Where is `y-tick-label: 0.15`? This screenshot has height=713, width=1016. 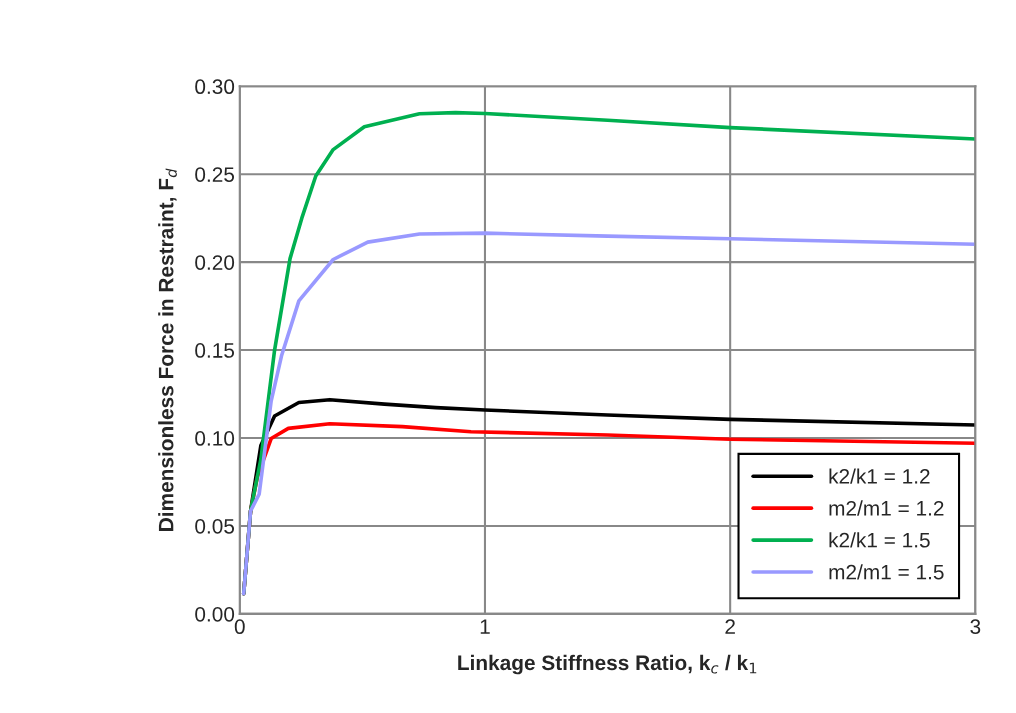 y-tick-label: 0.15 is located at coordinates (215, 350).